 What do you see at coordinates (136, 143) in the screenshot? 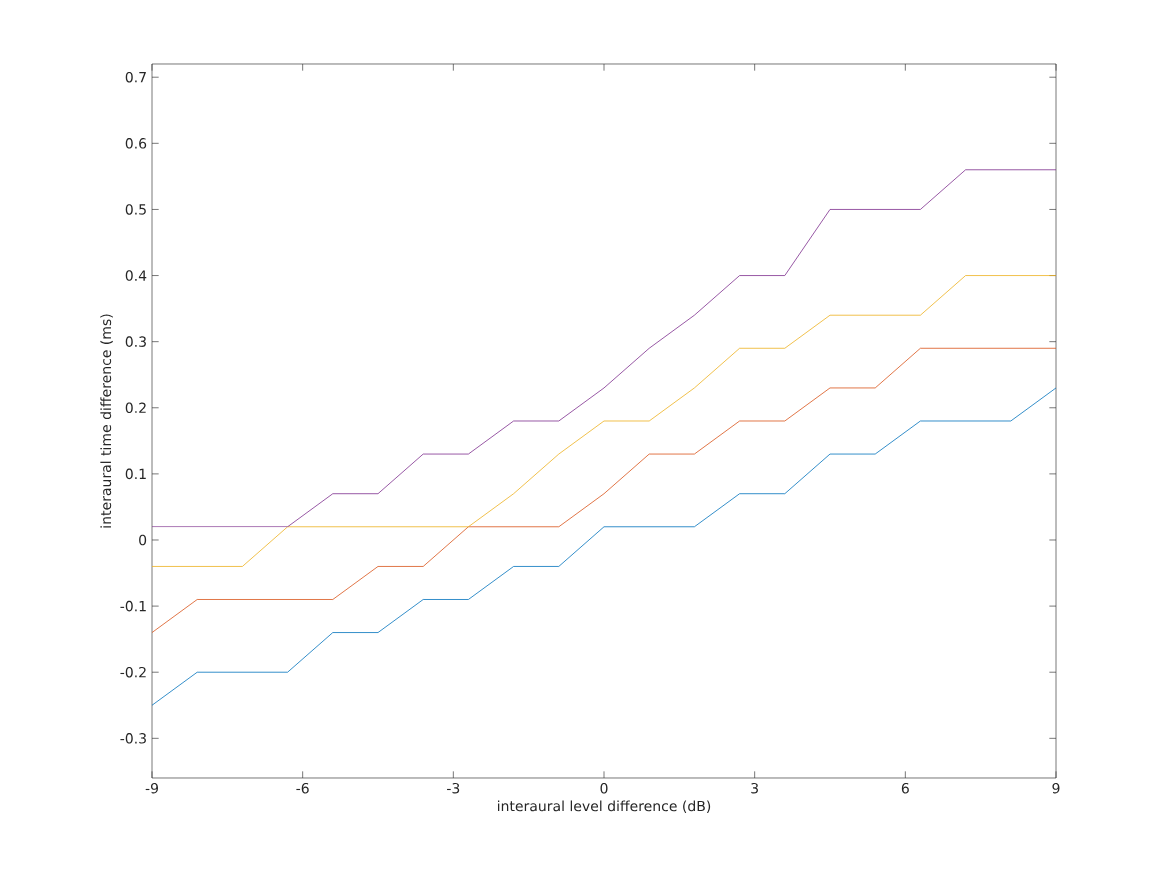
I see `y-tick-label: 0.6` at bounding box center [136, 143].